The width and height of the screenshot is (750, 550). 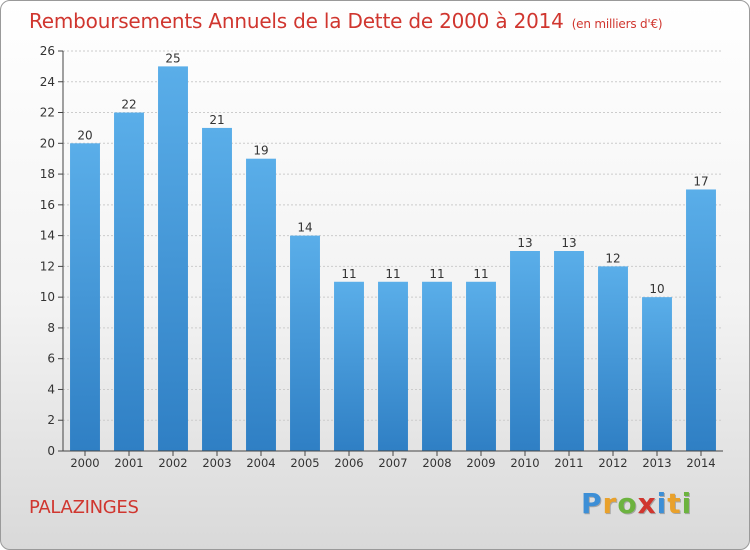 What do you see at coordinates (656, 289) in the screenshot?
I see `bar-value-label: 10` at bounding box center [656, 289].